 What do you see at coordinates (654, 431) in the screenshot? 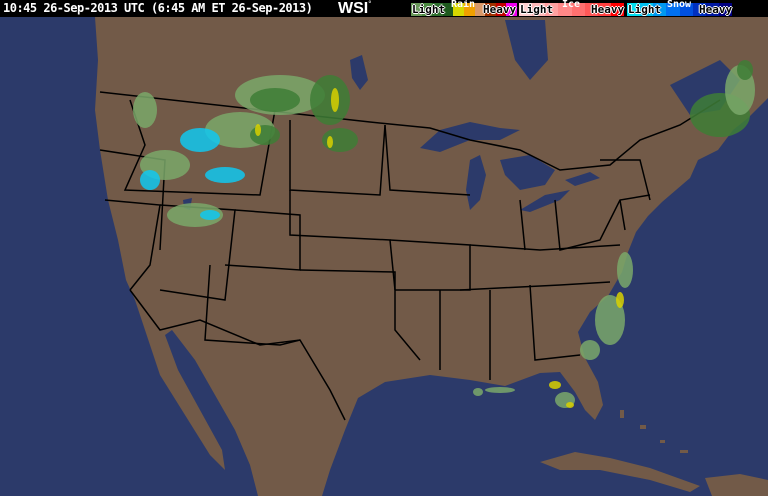
I see `bahamas` at bounding box center [654, 431].